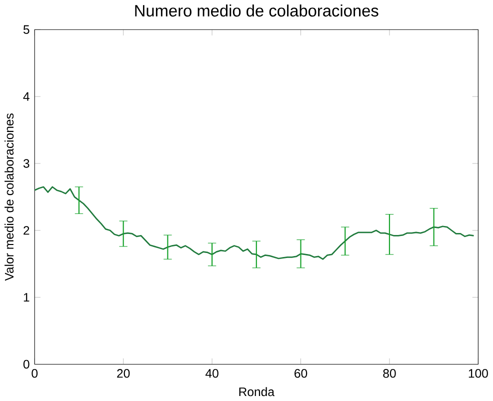 The image size is (493, 401). What do you see at coordinates (301, 373) in the screenshot?
I see `x-tick-label: 60` at bounding box center [301, 373].